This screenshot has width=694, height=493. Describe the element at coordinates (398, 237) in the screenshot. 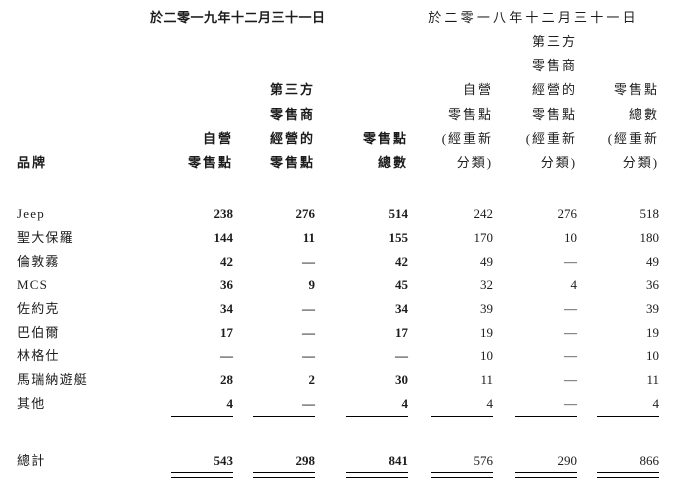

I see `value-cell: 155` at that location.